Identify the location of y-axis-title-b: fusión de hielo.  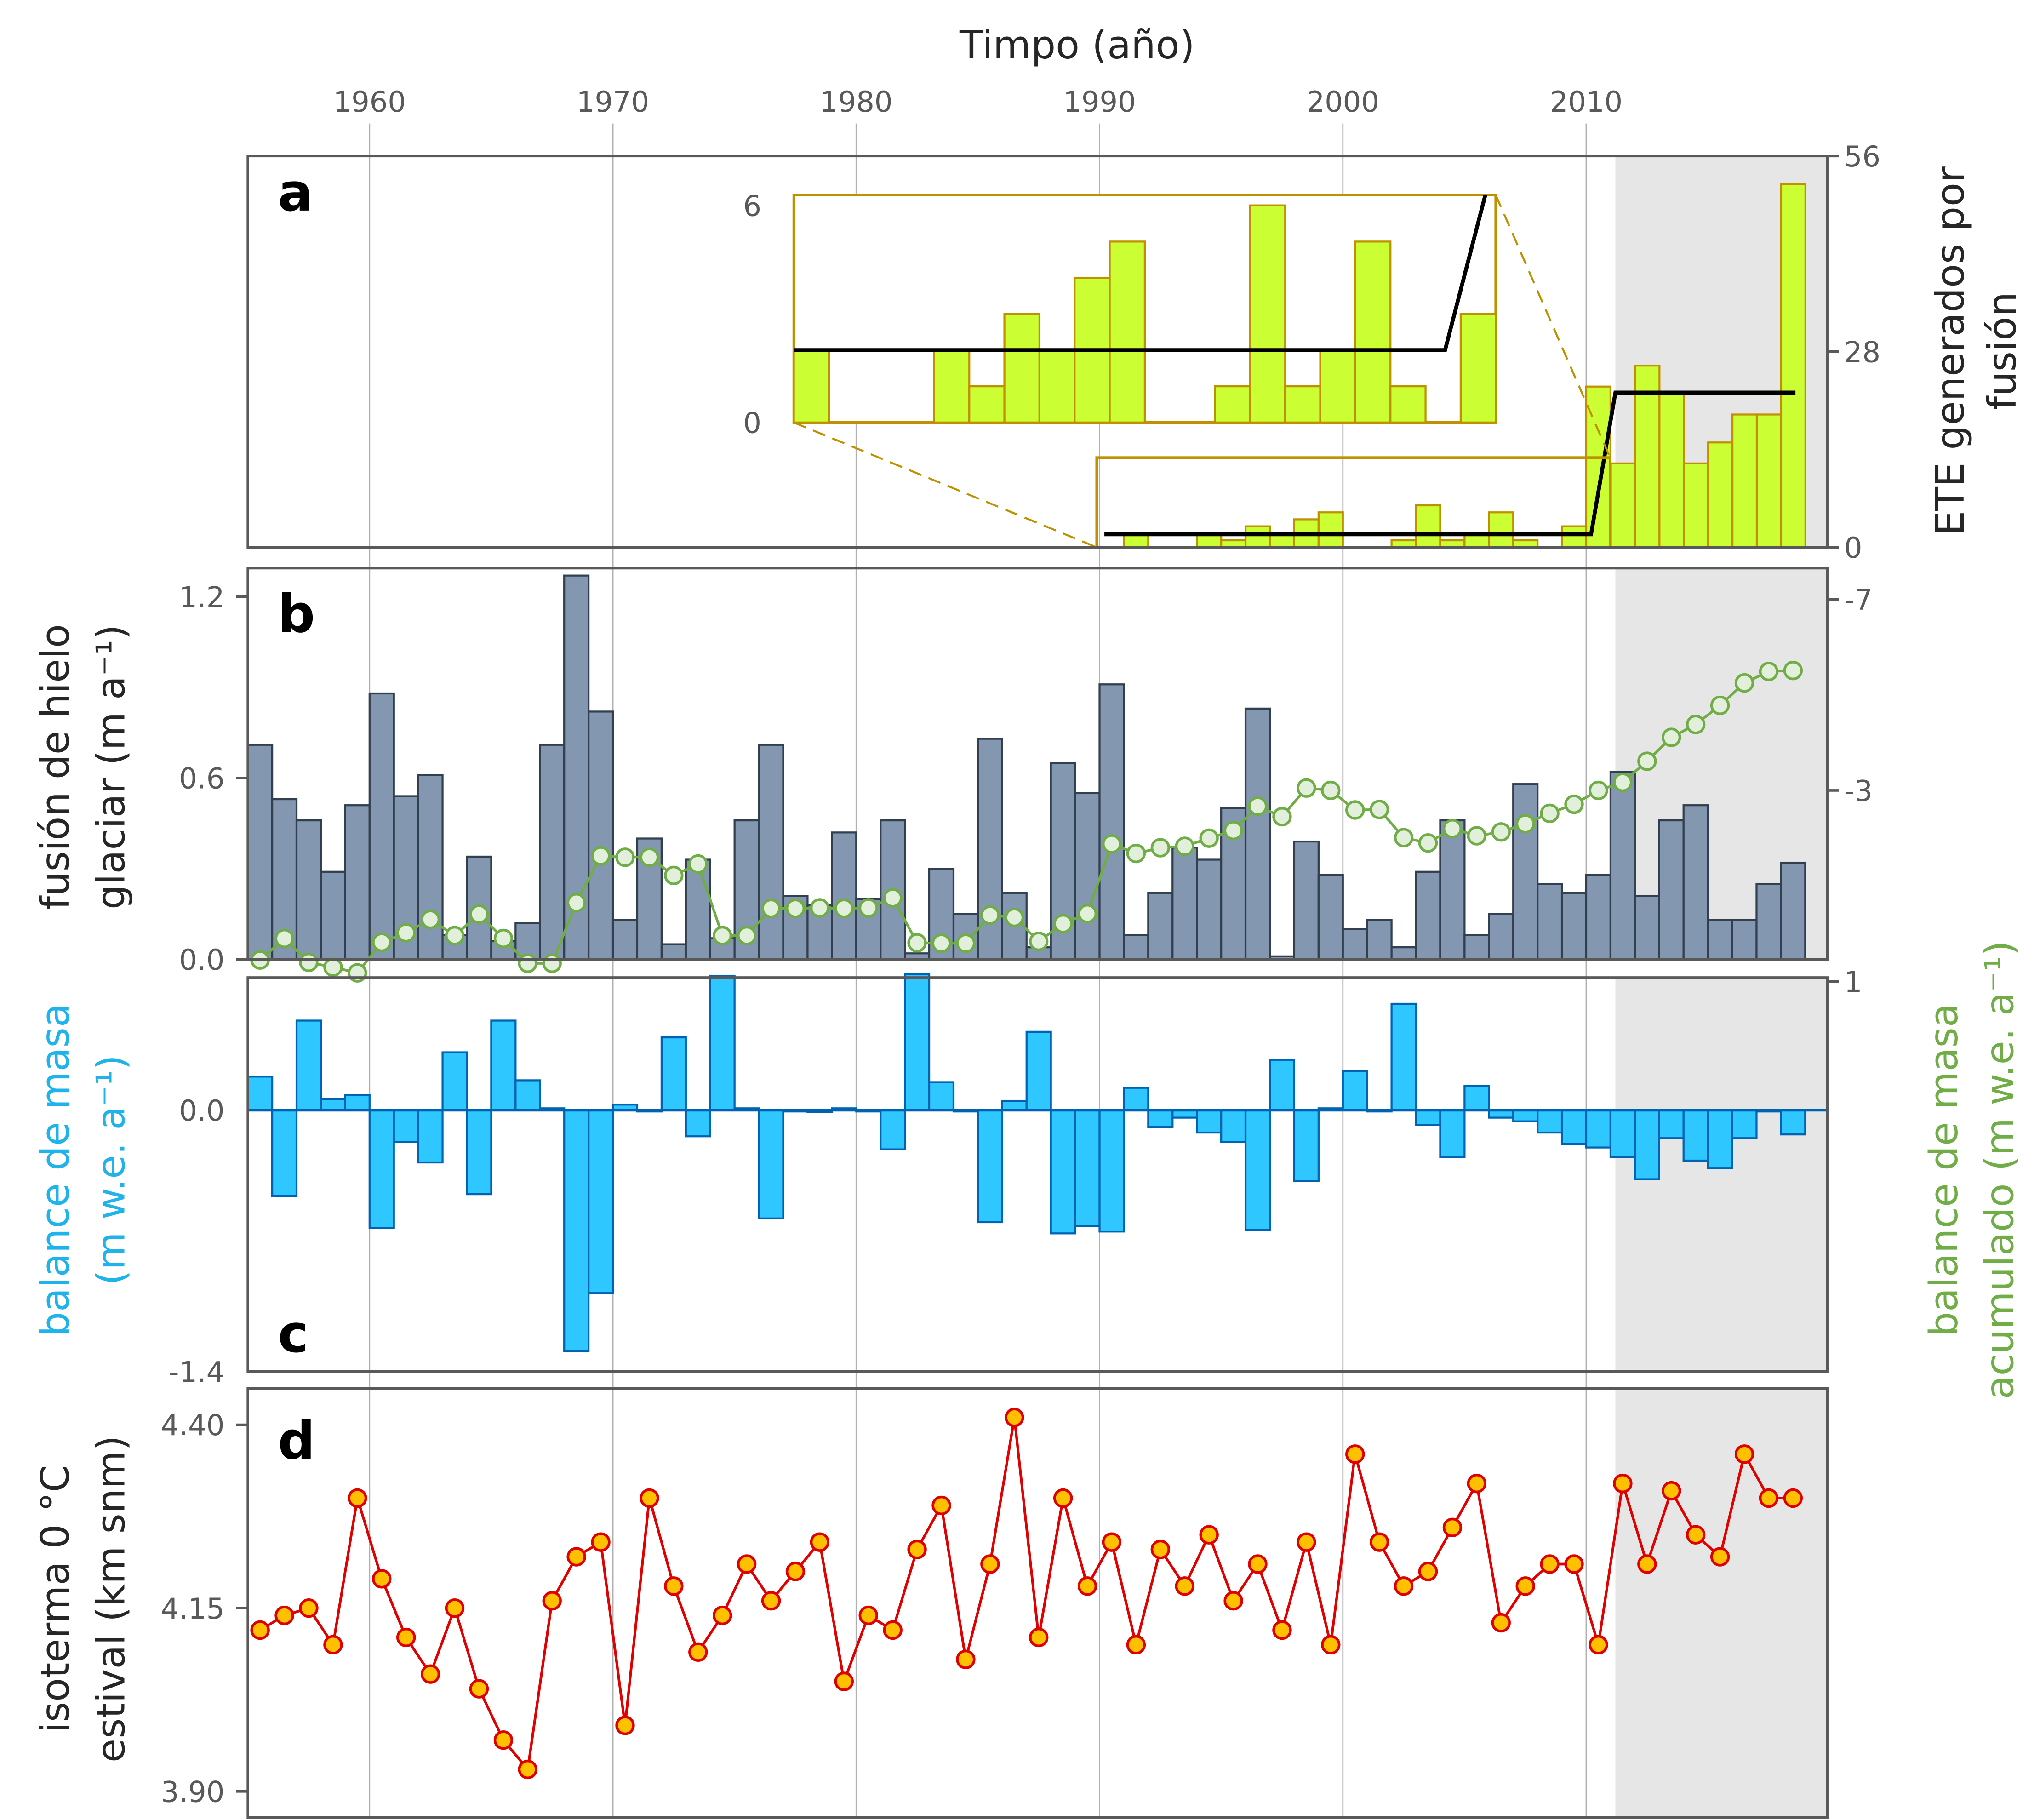
(55, 767).